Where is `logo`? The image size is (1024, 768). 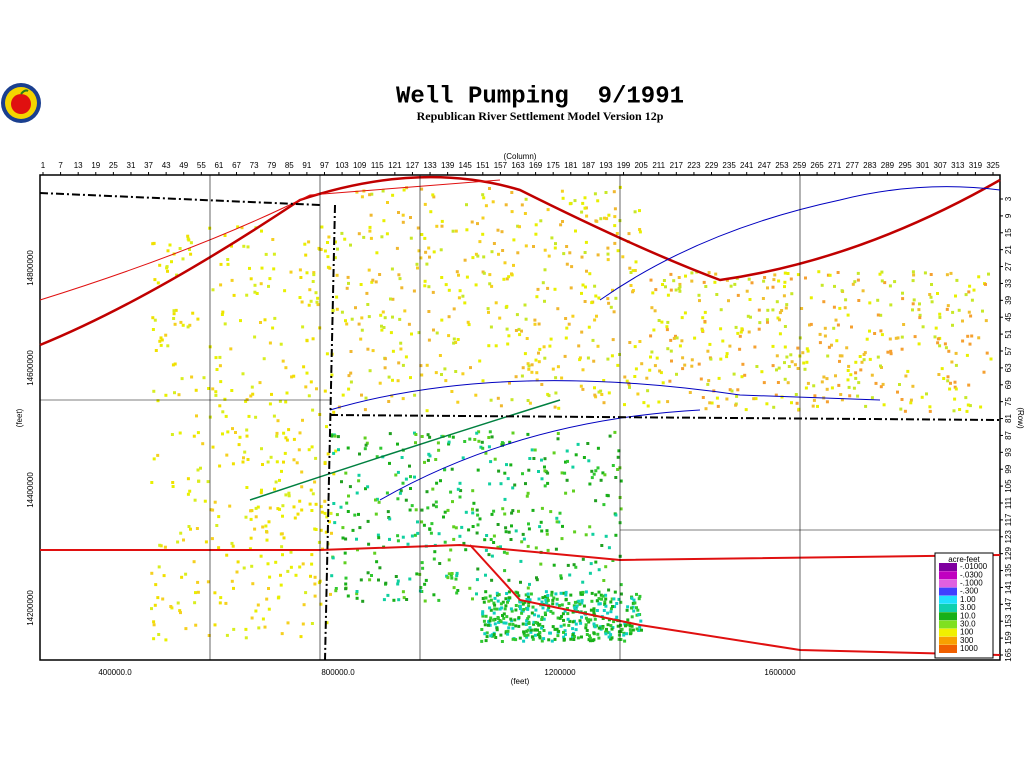 logo is located at coordinates (21, 103).